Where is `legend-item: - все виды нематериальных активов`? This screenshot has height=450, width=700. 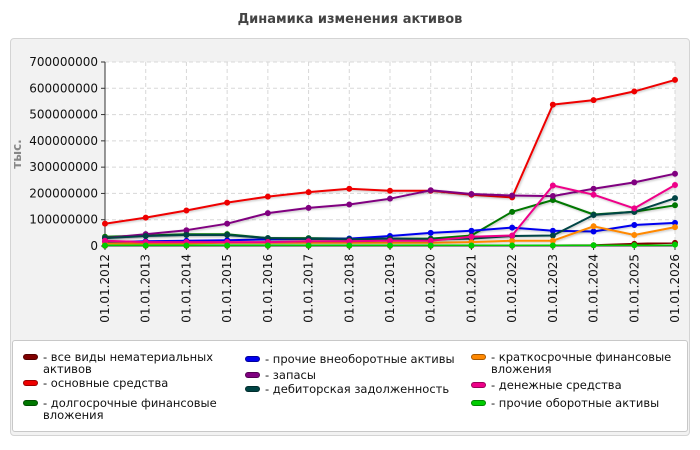
legend-item: - все виды нематериальных активов is located at coordinates (130, 363).